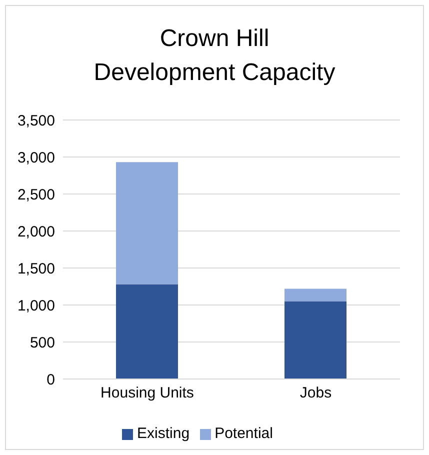 The image size is (429, 455). What do you see at coordinates (214, 56) in the screenshot?
I see `chart-title: Crown Hill Development Capacity` at bounding box center [214, 56].